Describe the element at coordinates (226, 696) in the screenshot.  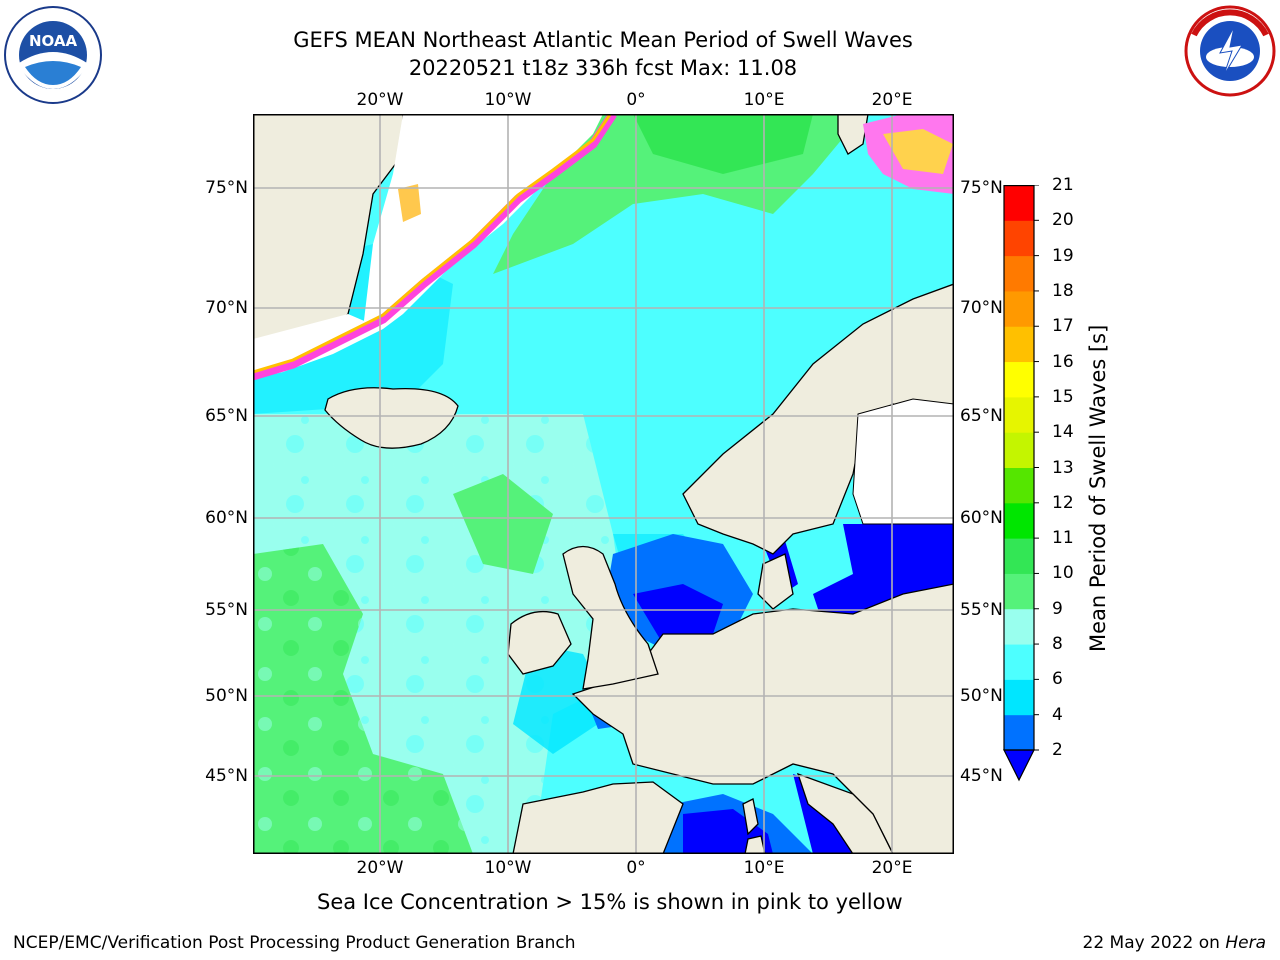
I see `lat-tick-left-50n: 50°N` at that location.